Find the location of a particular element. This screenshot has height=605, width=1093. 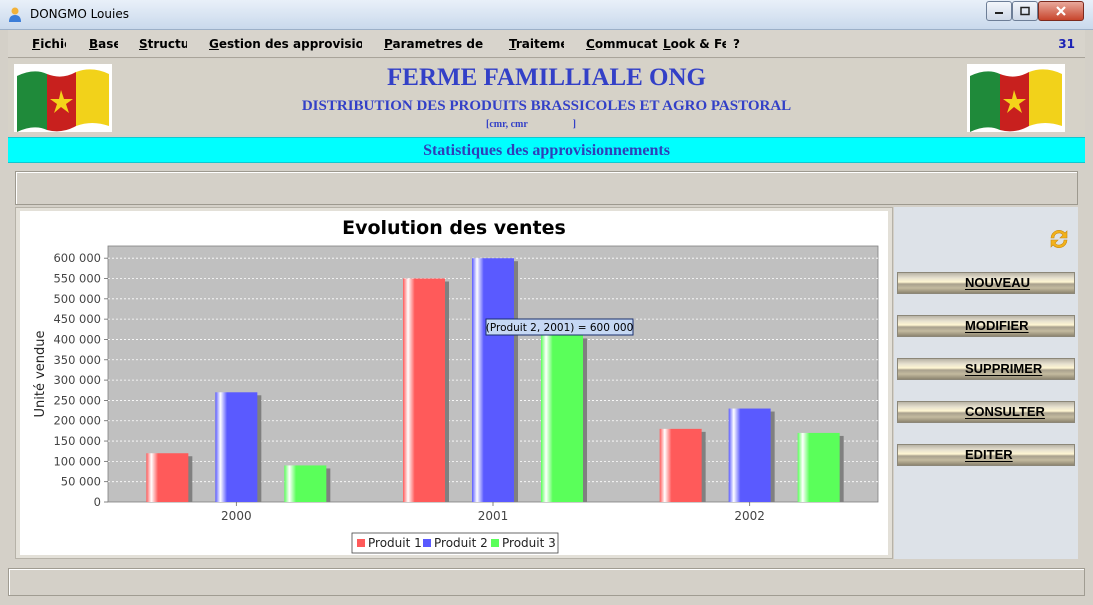

legend-label: Produit 2 is located at coordinates (461, 543).